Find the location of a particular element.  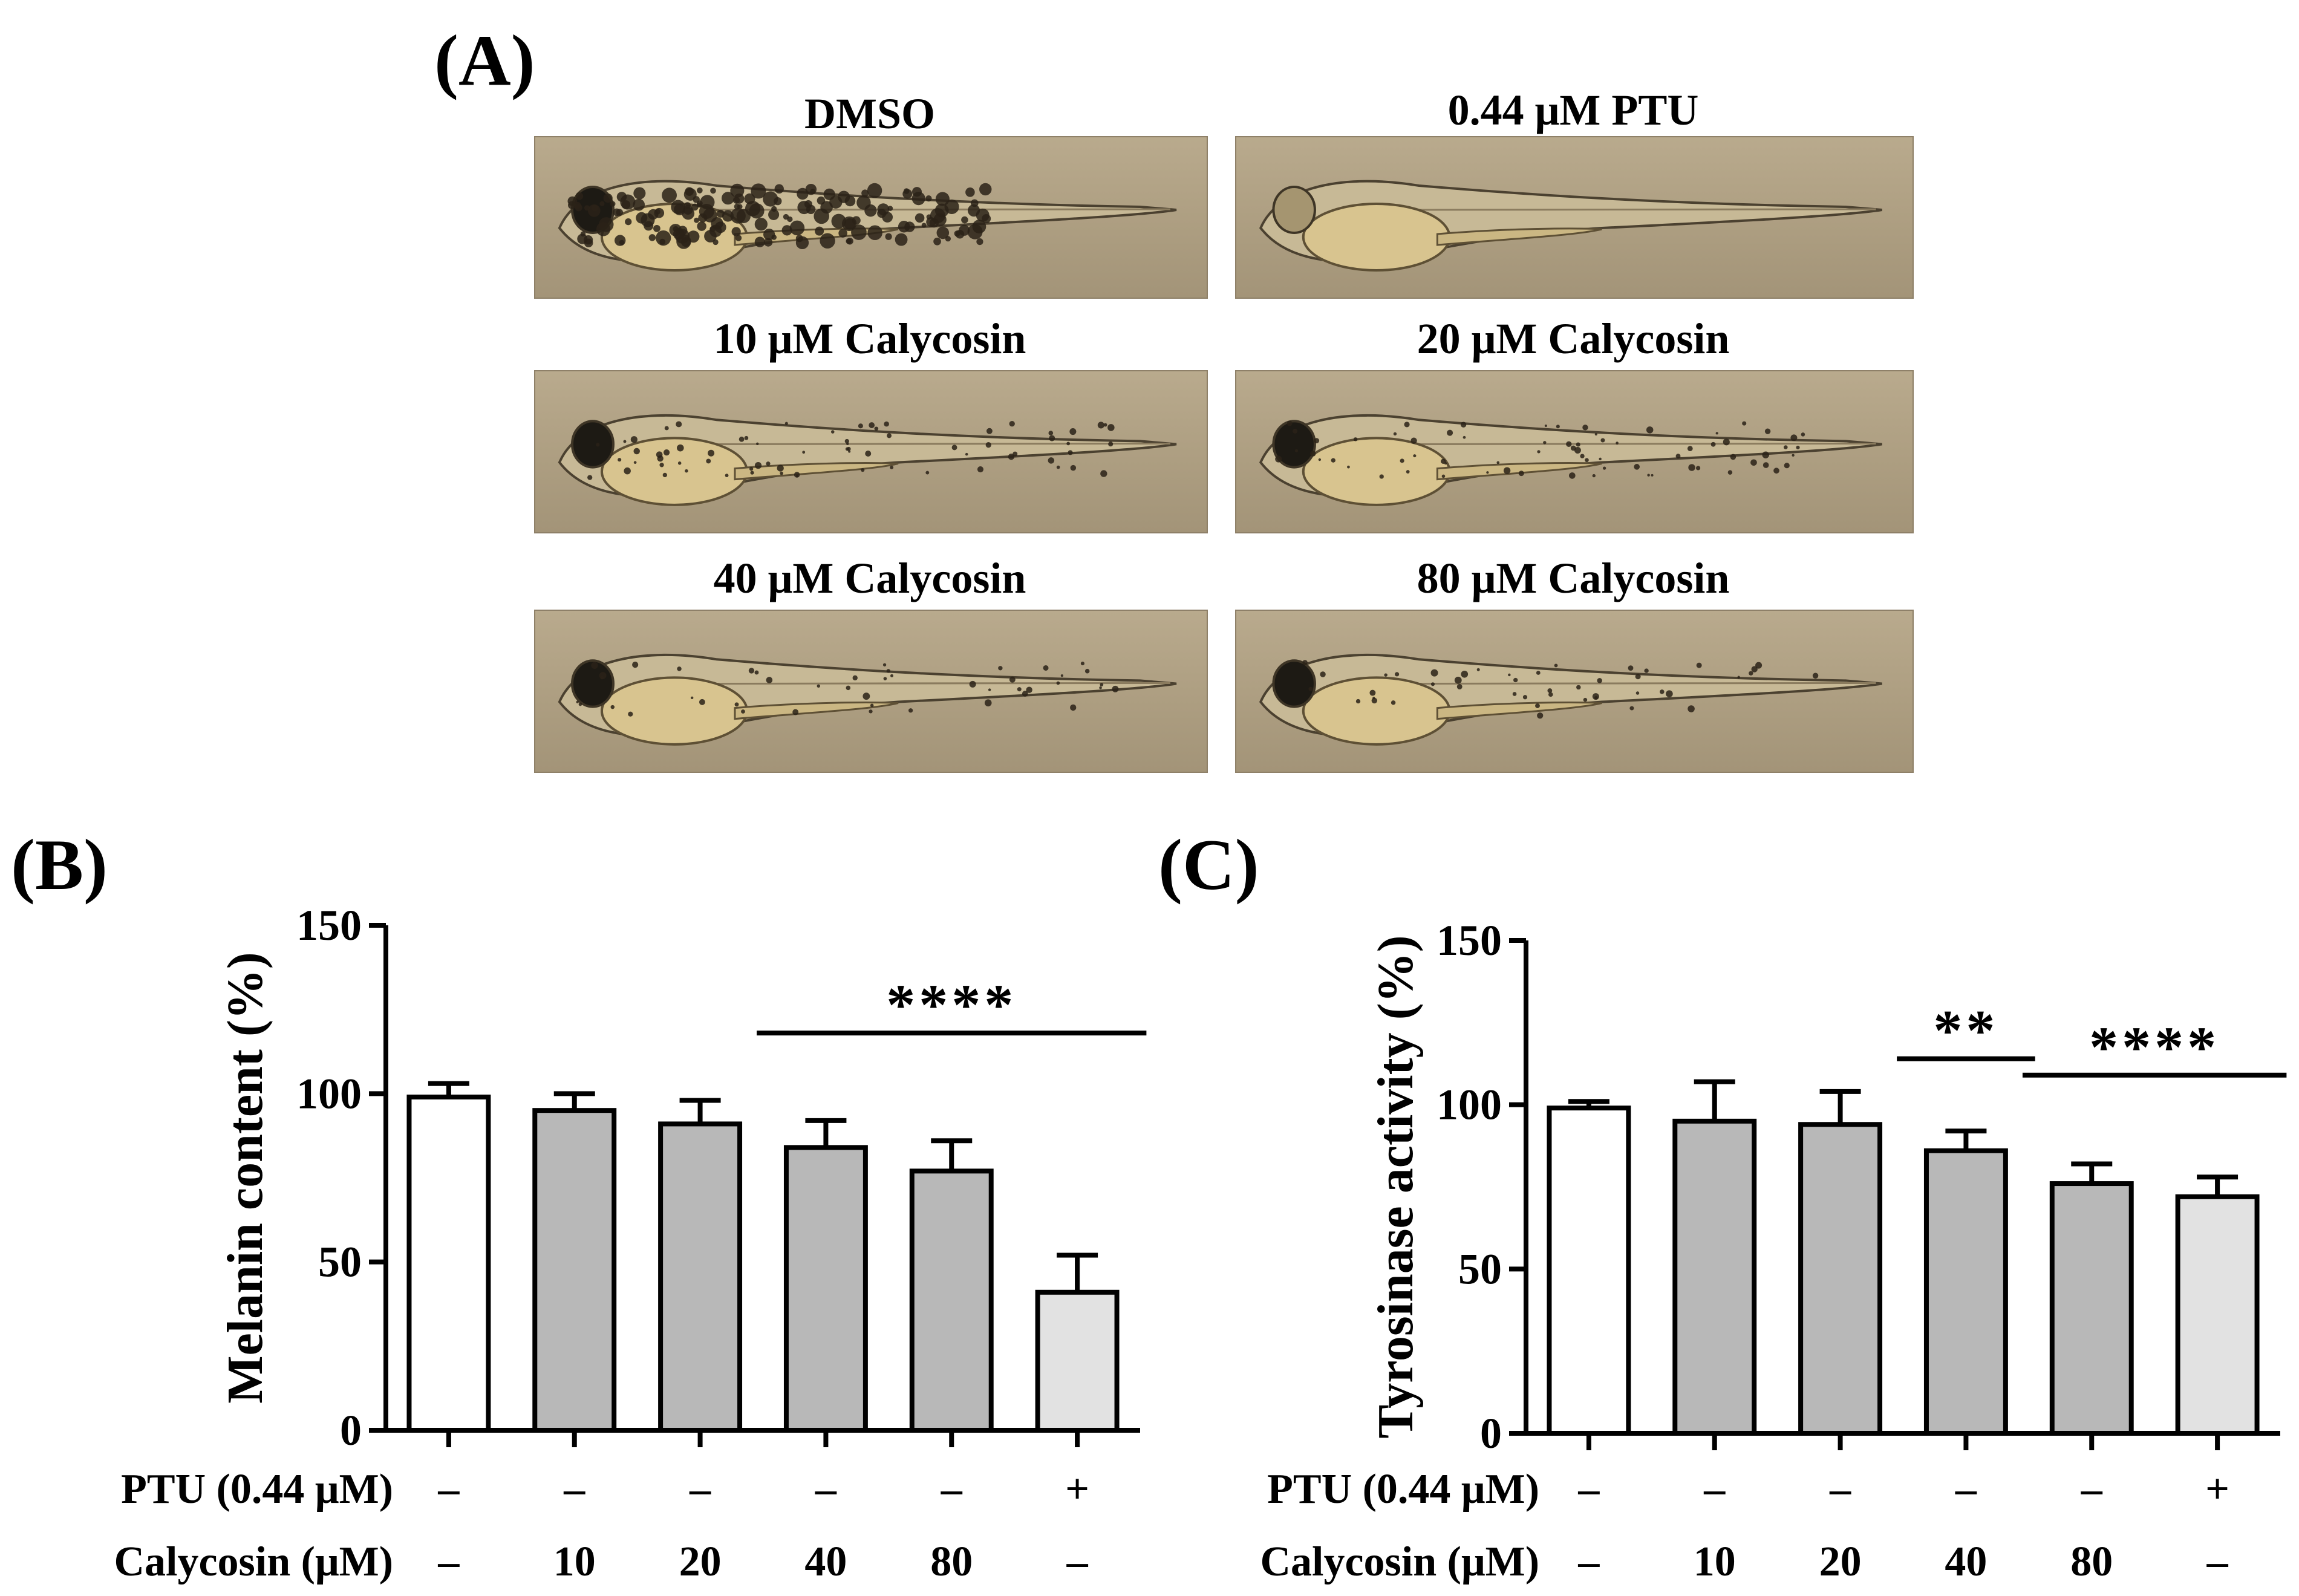

bar-ptu is located at coordinates (2218, 1315).